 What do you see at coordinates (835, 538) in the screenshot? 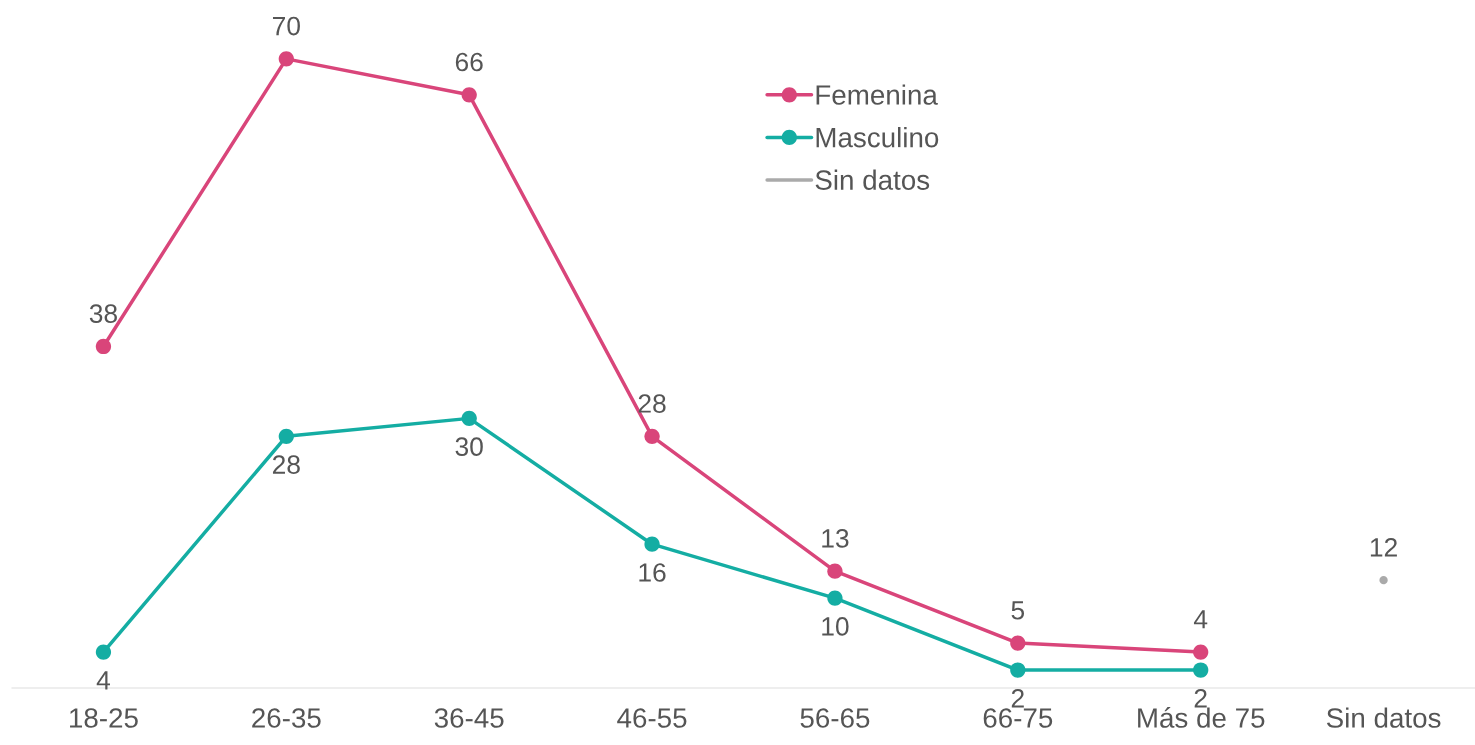
I see `data-label: 13` at bounding box center [835, 538].